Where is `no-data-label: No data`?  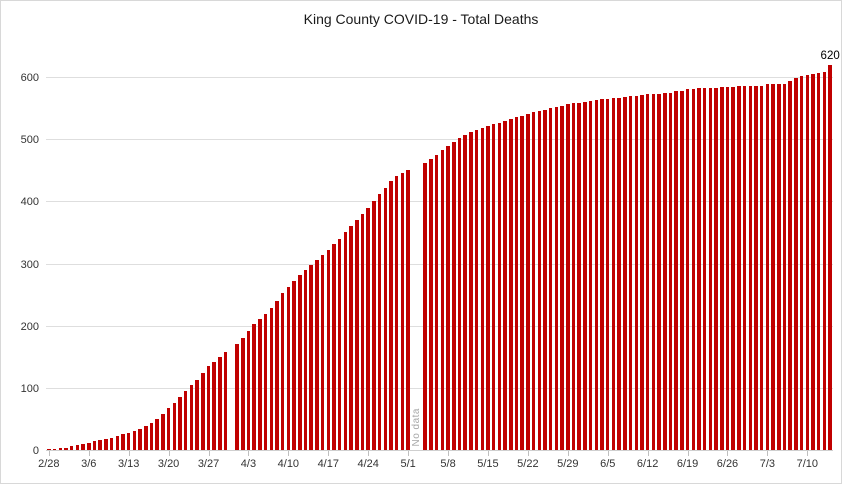
no-data-label: No data is located at coordinates (416, 427).